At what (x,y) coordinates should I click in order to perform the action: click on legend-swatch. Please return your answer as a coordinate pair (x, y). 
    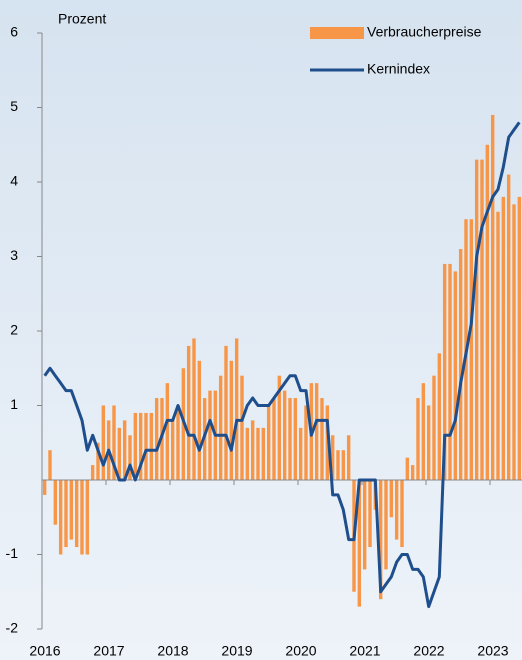
    Looking at the image, I should click on (337, 33).